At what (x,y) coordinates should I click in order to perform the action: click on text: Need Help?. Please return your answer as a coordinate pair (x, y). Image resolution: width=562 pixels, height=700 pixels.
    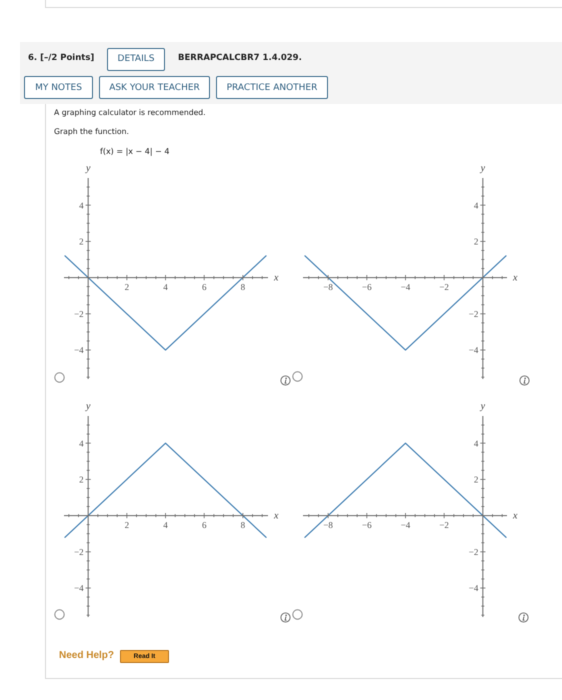
    Looking at the image, I should click on (86, 655).